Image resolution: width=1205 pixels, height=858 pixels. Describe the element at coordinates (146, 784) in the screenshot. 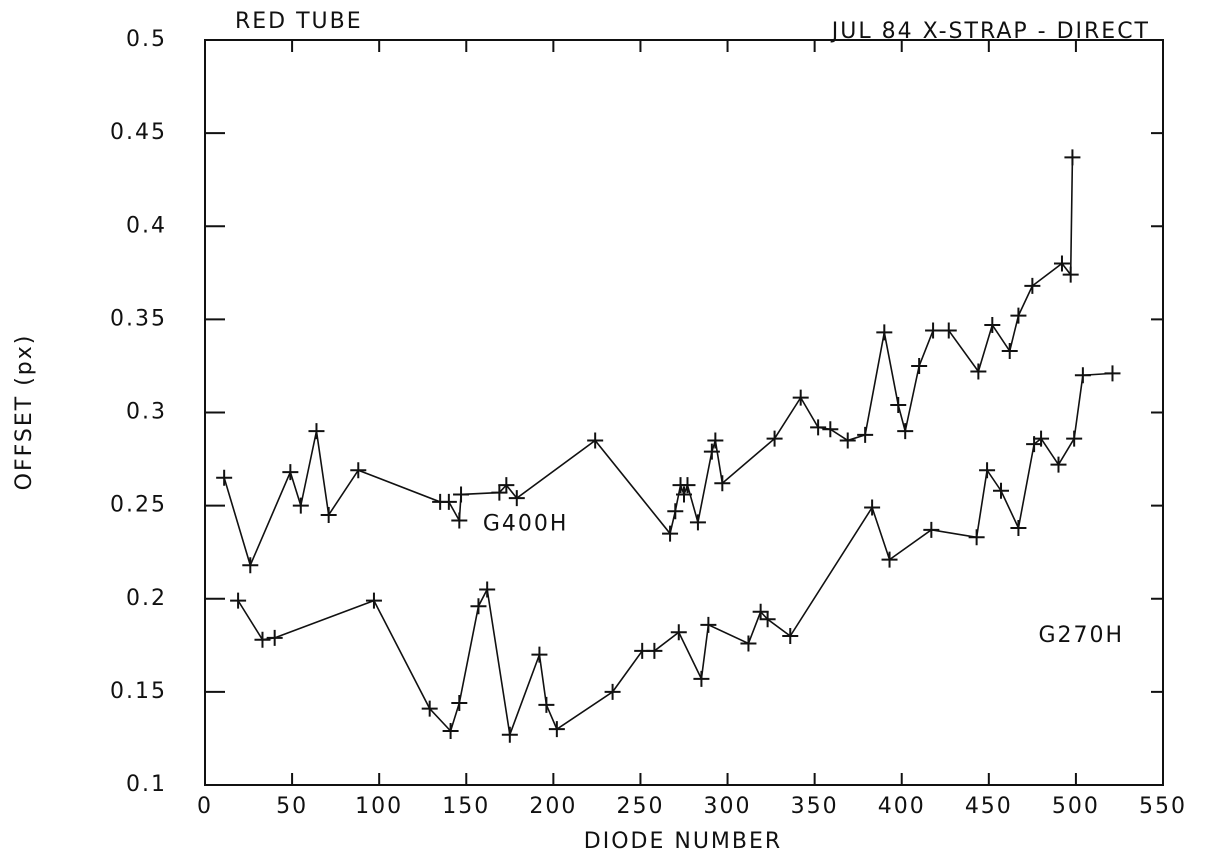

I see `y-tick-label: 0.1` at that location.